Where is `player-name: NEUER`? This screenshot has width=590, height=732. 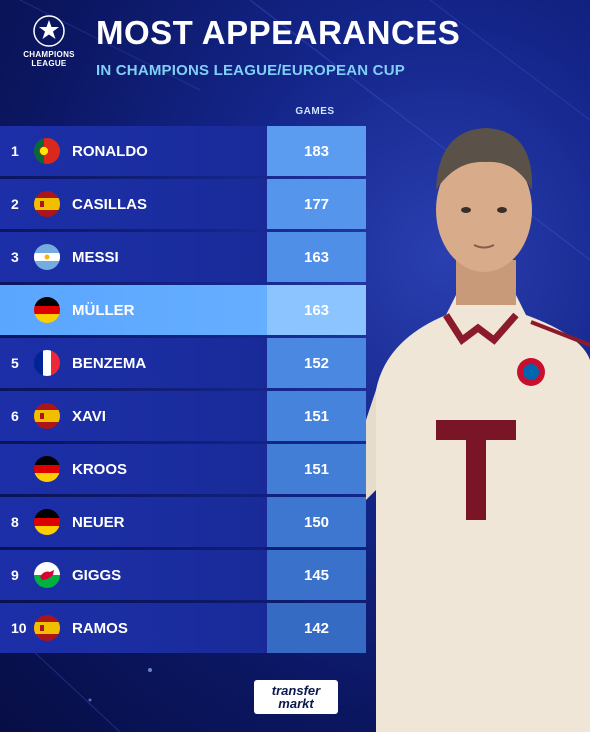
player-name: NEUER is located at coordinates (98, 522).